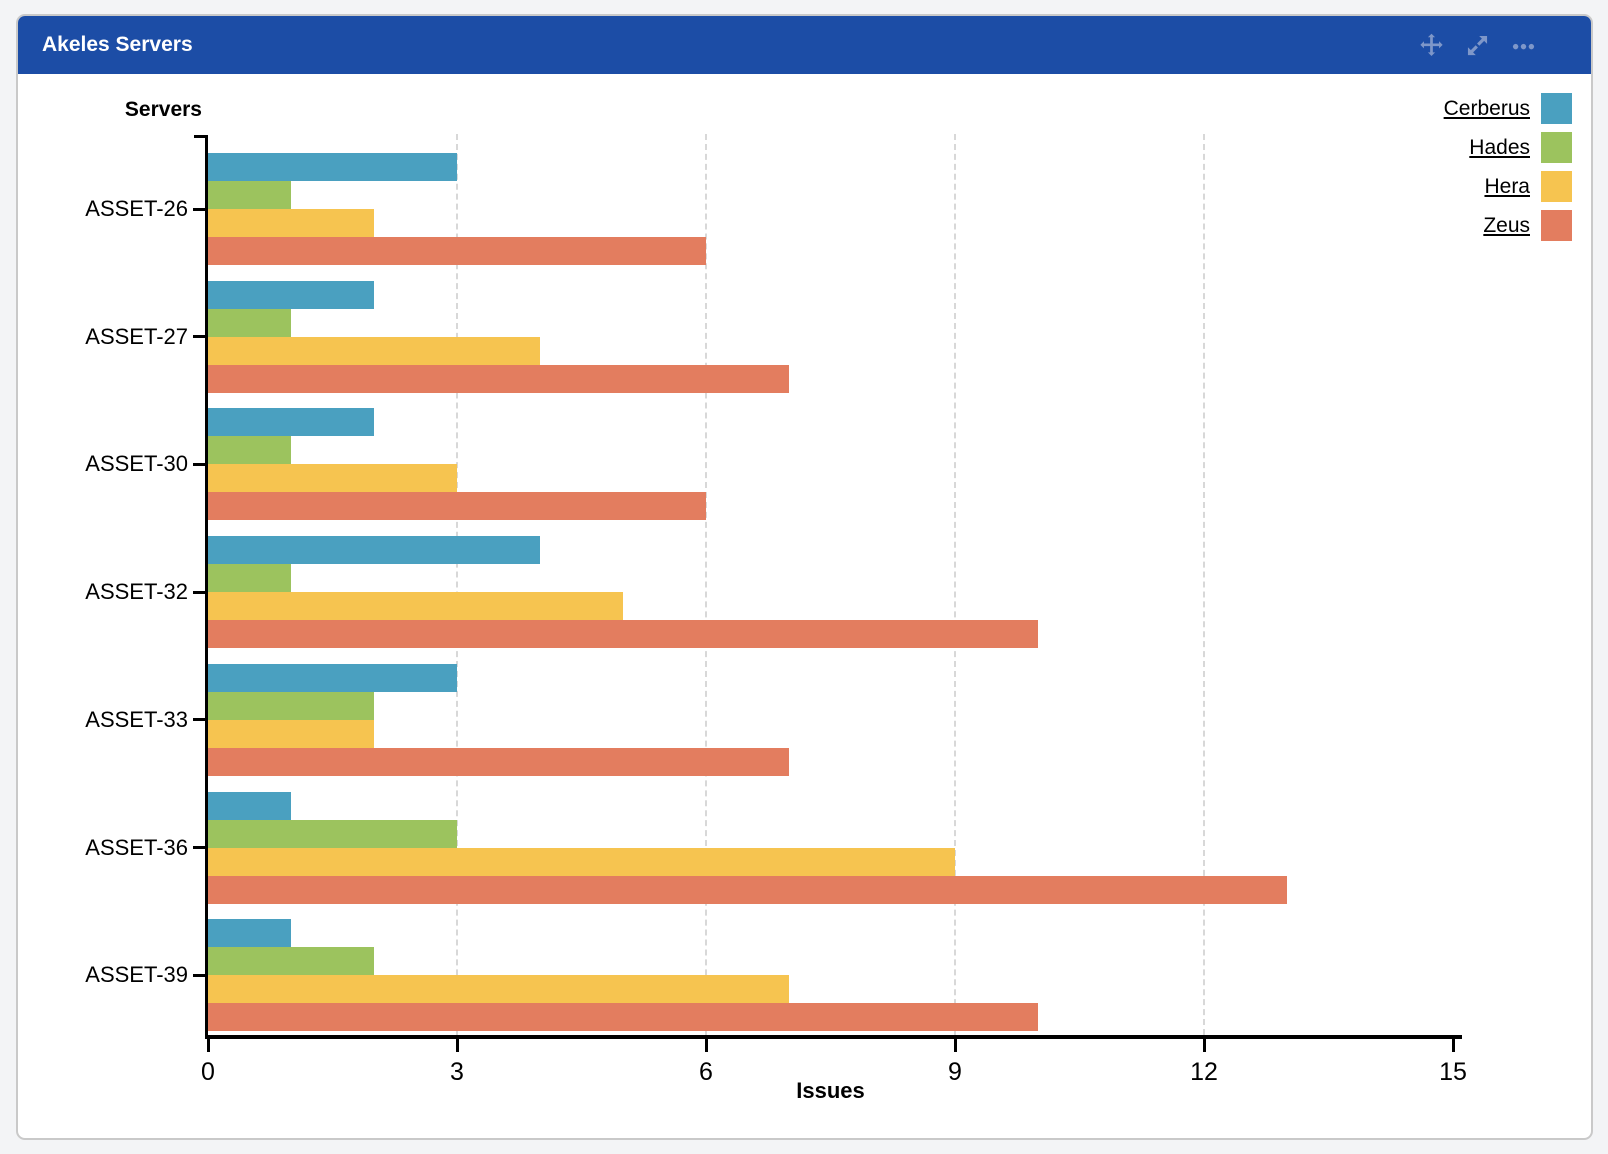 The image size is (1608, 1154). What do you see at coordinates (1556, 225) in the screenshot?
I see `legend-swatch-zeus` at bounding box center [1556, 225].